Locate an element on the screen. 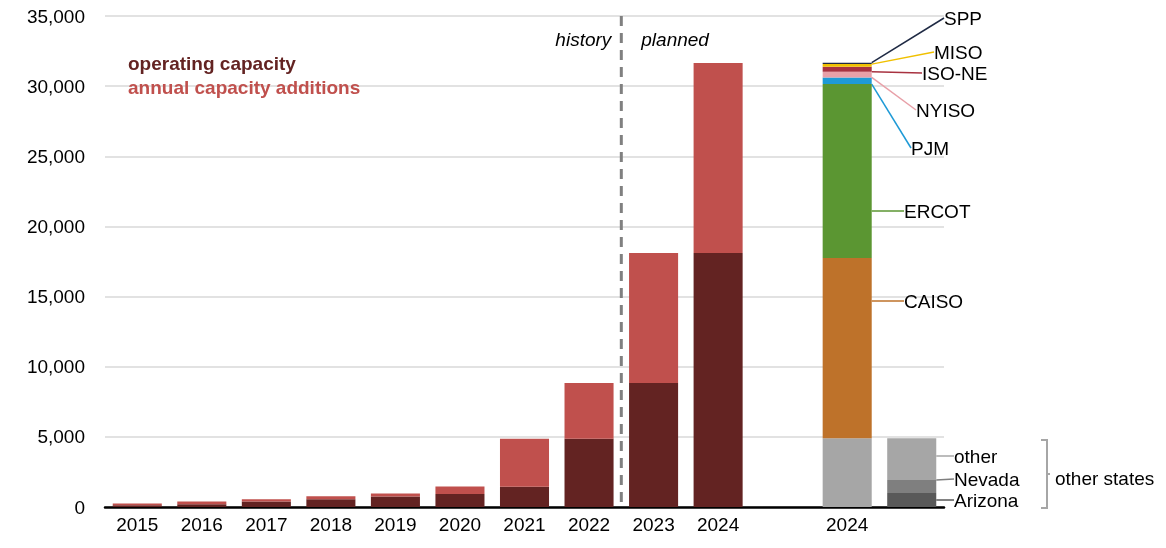 This screenshot has width=1166, height=548. y-tick-label: 10,000 is located at coordinates (55, 367).